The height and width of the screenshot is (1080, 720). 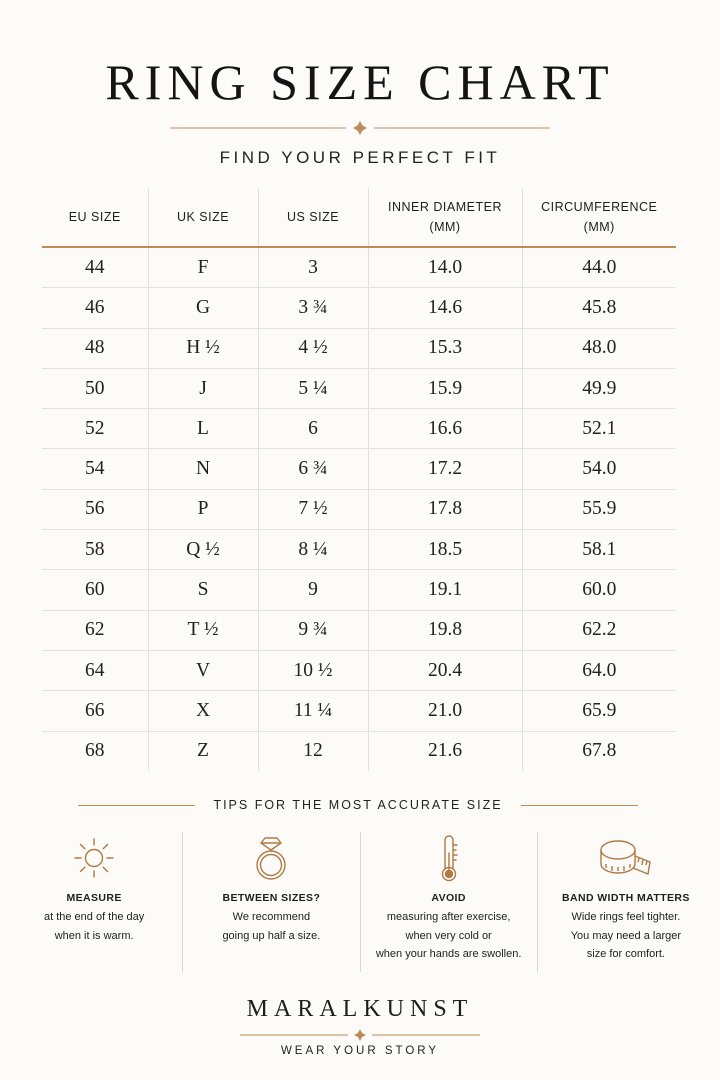 I want to click on uk-size-cell: V, so click(x=202, y=671).